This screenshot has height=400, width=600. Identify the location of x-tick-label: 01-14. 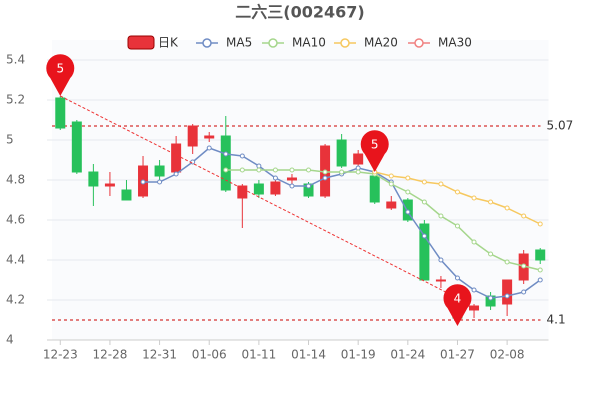
(308, 355).